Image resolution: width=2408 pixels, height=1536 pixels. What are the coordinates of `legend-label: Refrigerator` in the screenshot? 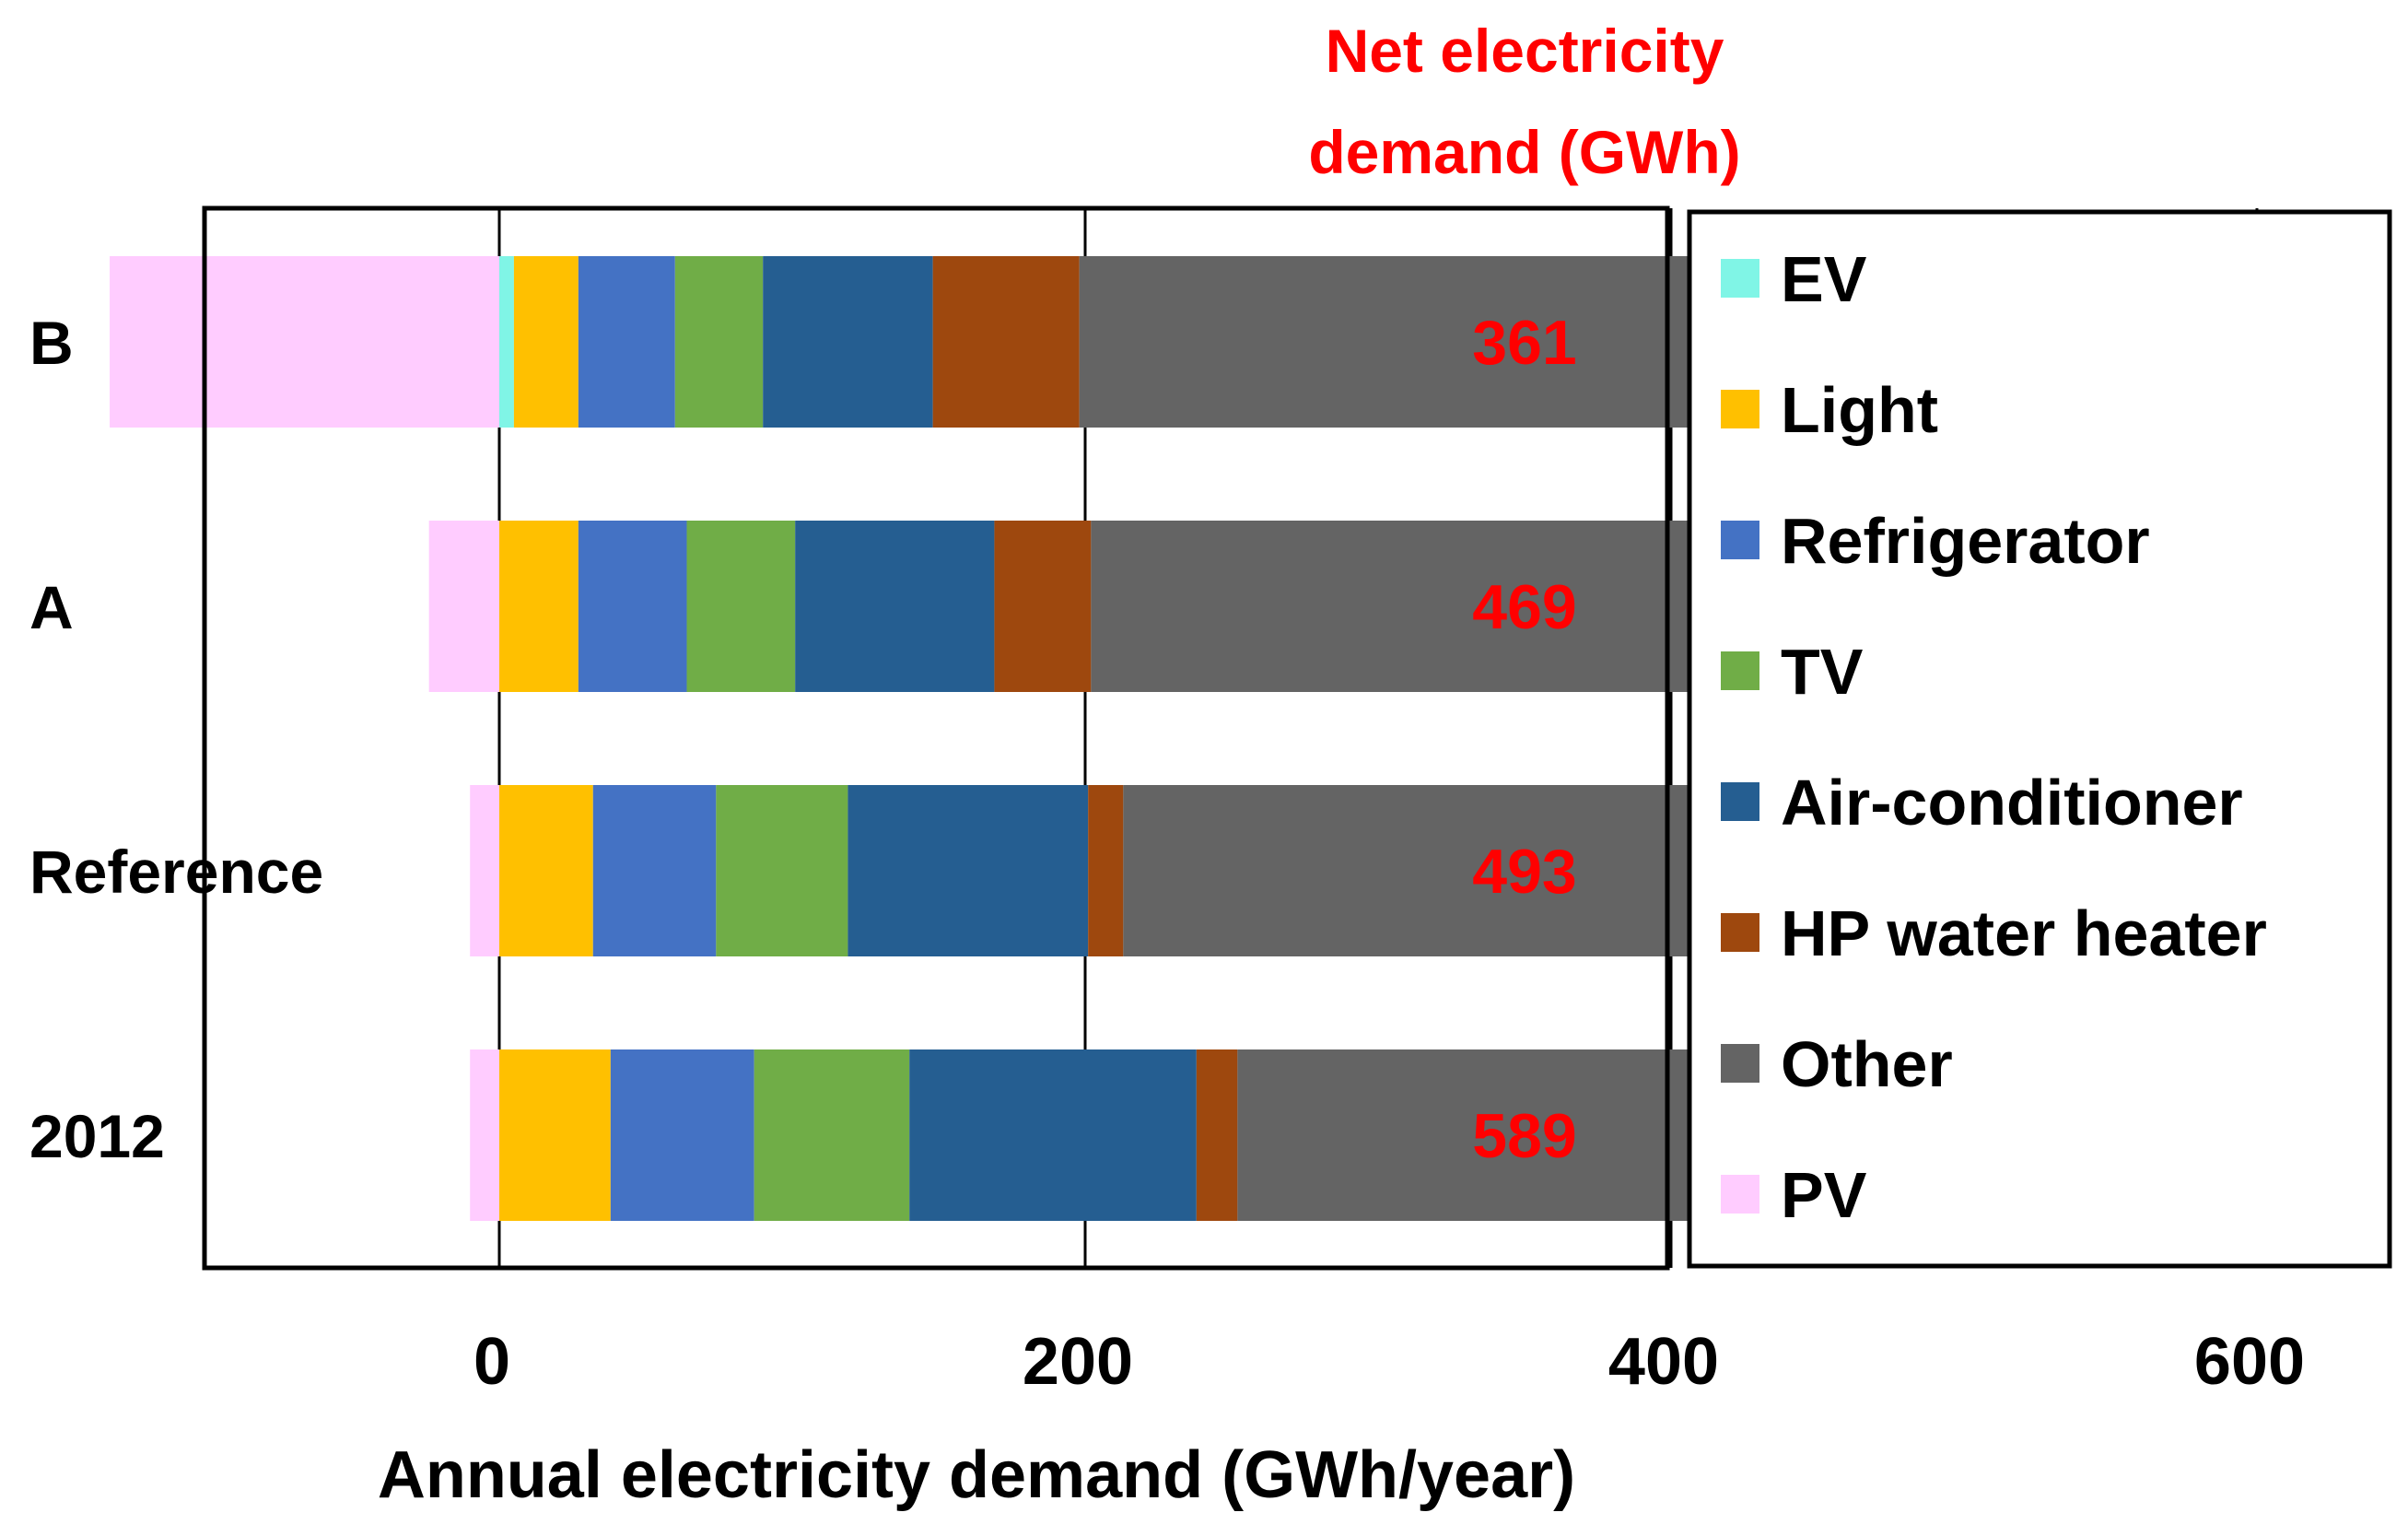 It's located at (1965, 541).